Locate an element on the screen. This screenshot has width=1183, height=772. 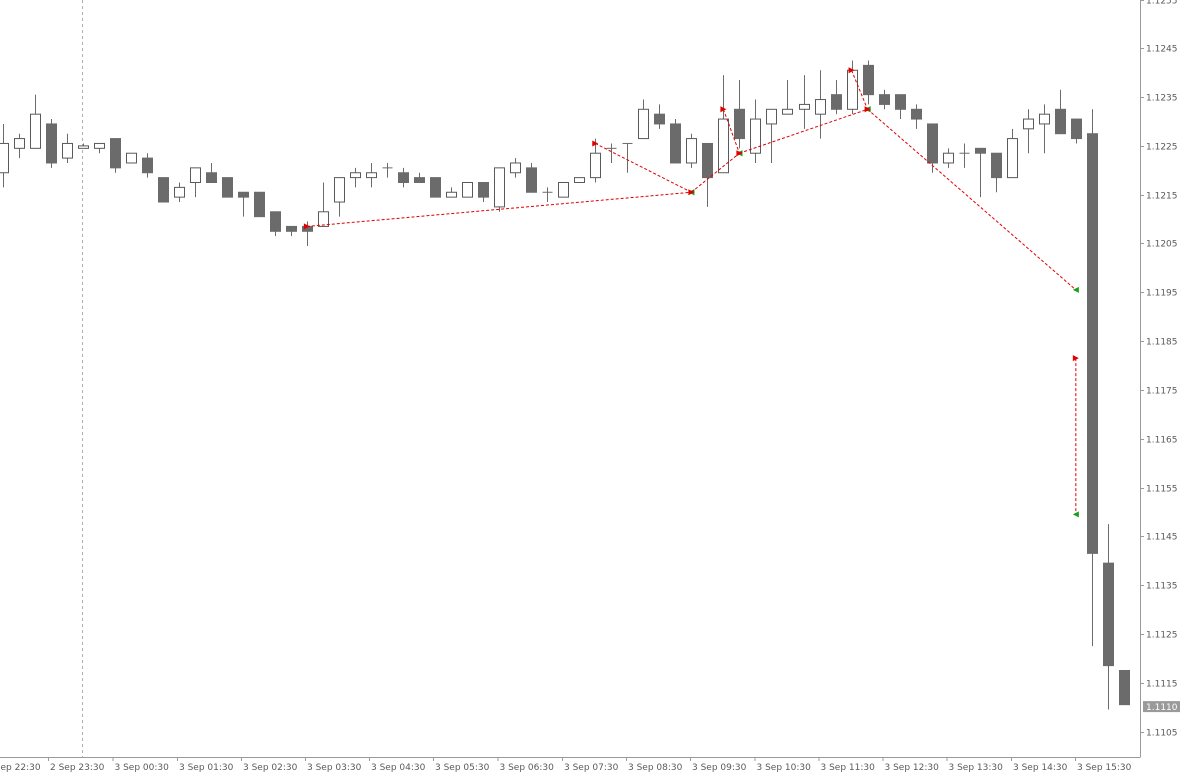
y-tick-label: 1.1185 is located at coordinates (1162, 343).